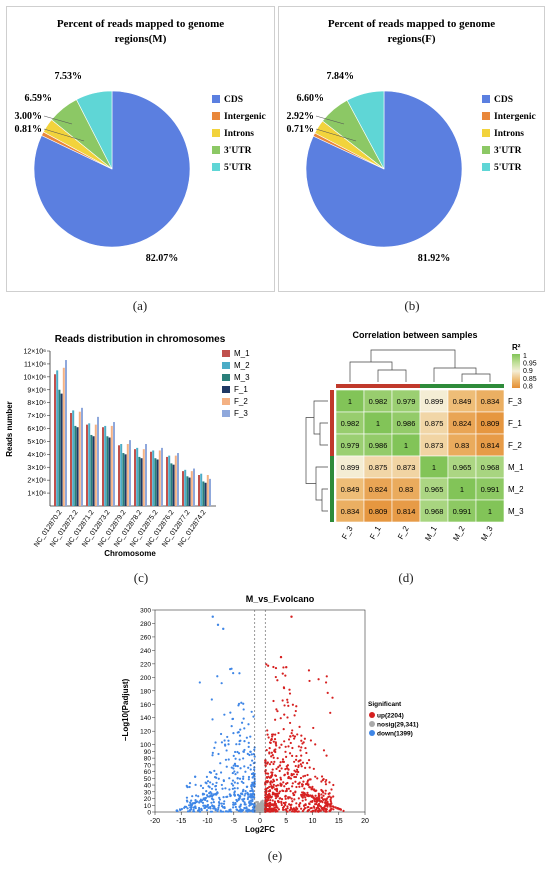  What do you see at coordinates (431, 533) in the screenshot?
I see `col-label: M_1` at bounding box center [431, 533].